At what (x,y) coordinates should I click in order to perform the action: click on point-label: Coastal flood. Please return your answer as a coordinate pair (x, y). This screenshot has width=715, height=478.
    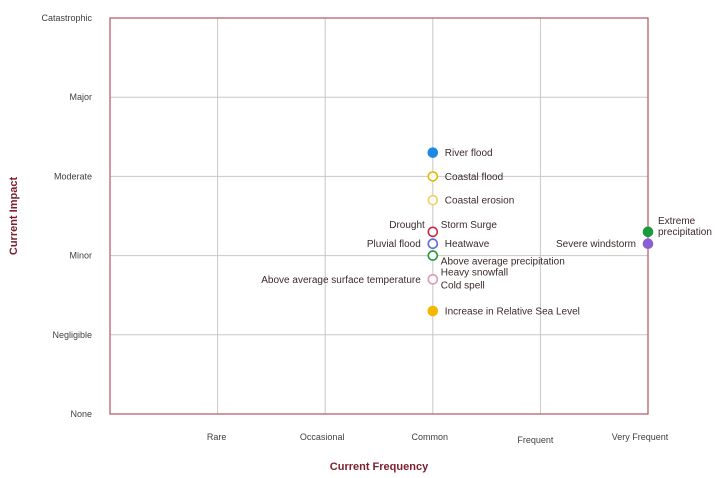
    Looking at the image, I should click on (474, 177).